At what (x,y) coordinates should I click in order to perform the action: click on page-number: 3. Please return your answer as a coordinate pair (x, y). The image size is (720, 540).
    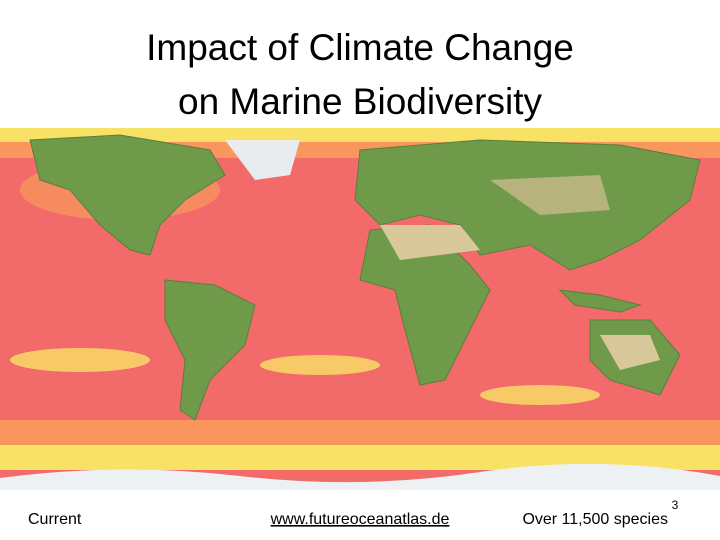
    Looking at the image, I should click on (675, 505).